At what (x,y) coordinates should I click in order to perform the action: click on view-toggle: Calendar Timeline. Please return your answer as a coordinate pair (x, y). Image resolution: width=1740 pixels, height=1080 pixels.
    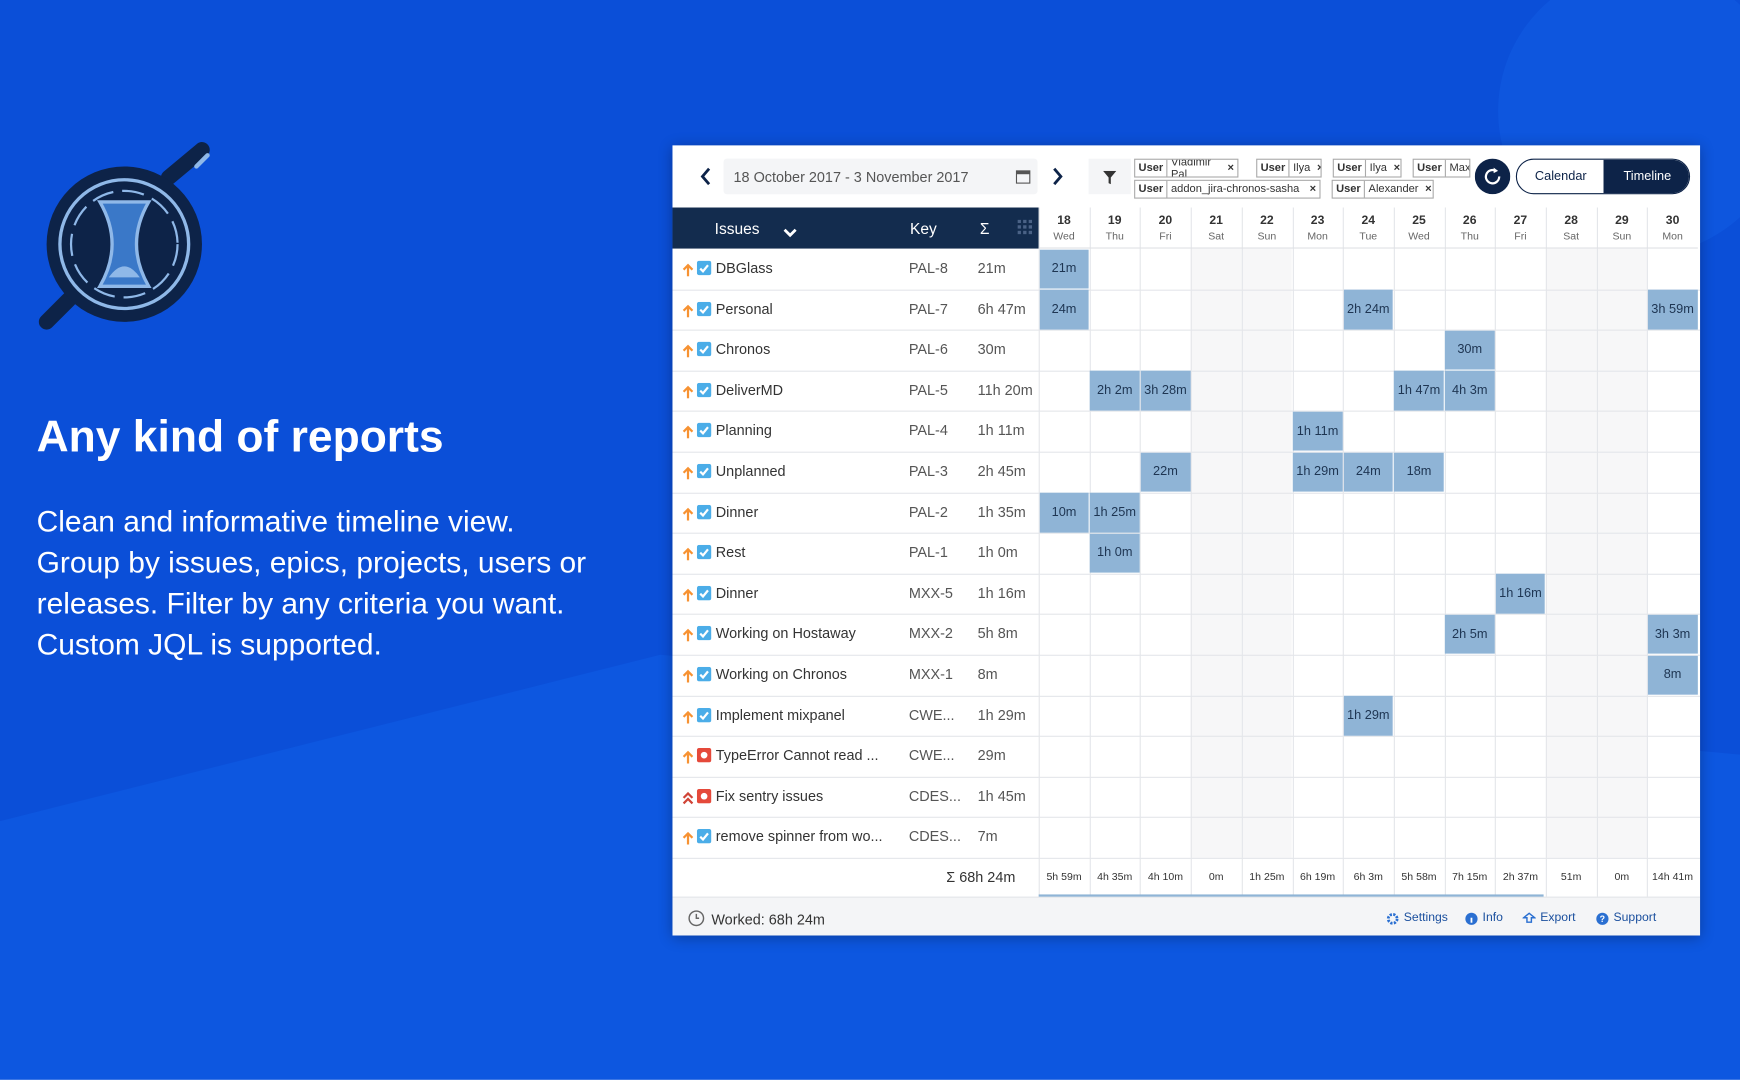
    Looking at the image, I should click on (1603, 176).